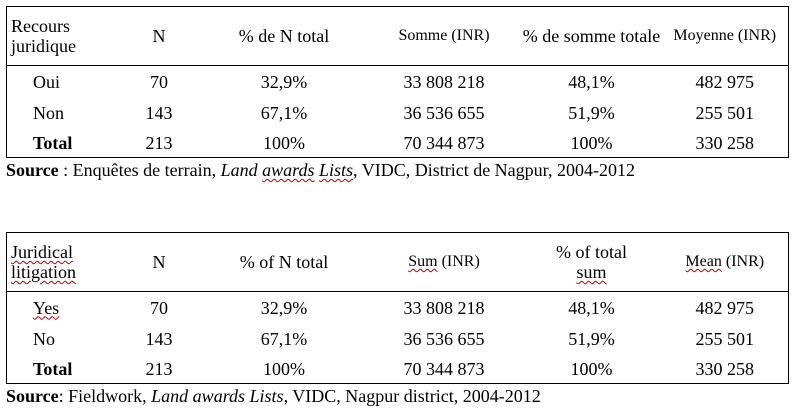 This screenshot has width=800, height=416. I want to click on row-label: No, so click(44, 338).